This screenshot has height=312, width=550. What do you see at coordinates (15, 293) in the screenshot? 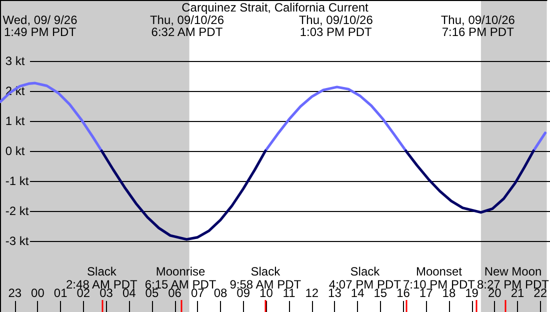
I see `x-tick-label: 23` at bounding box center [15, 293].